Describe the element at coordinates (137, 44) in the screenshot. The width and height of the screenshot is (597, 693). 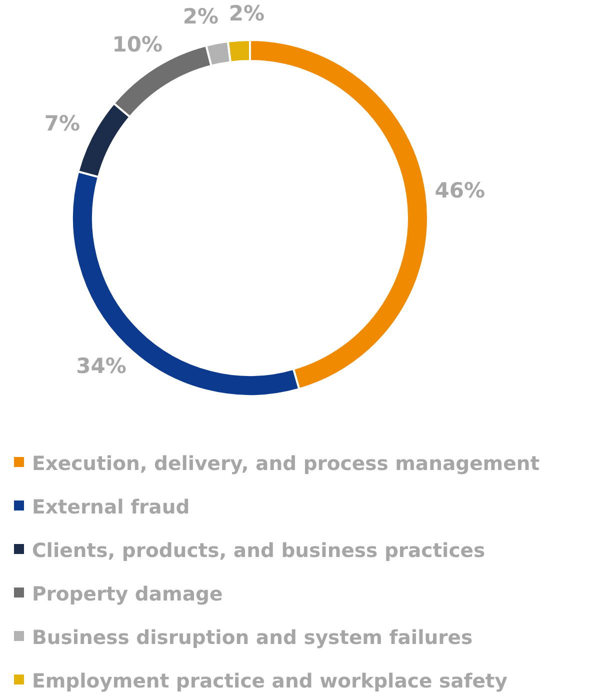
I see `data-label: 10%` at that location.